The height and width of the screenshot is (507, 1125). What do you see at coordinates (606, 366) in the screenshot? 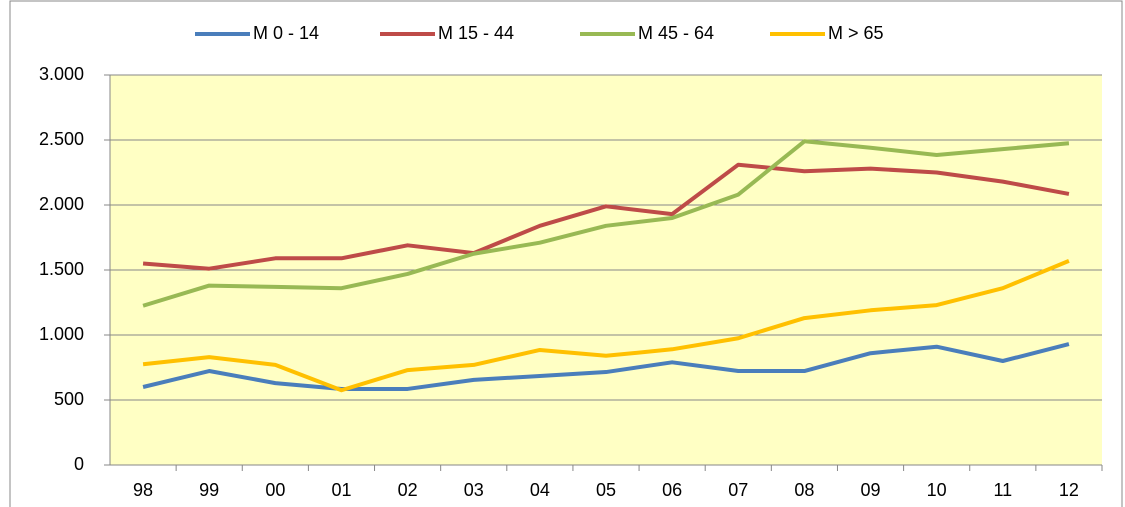
I see `series-line` at bounding box center [606, 366].